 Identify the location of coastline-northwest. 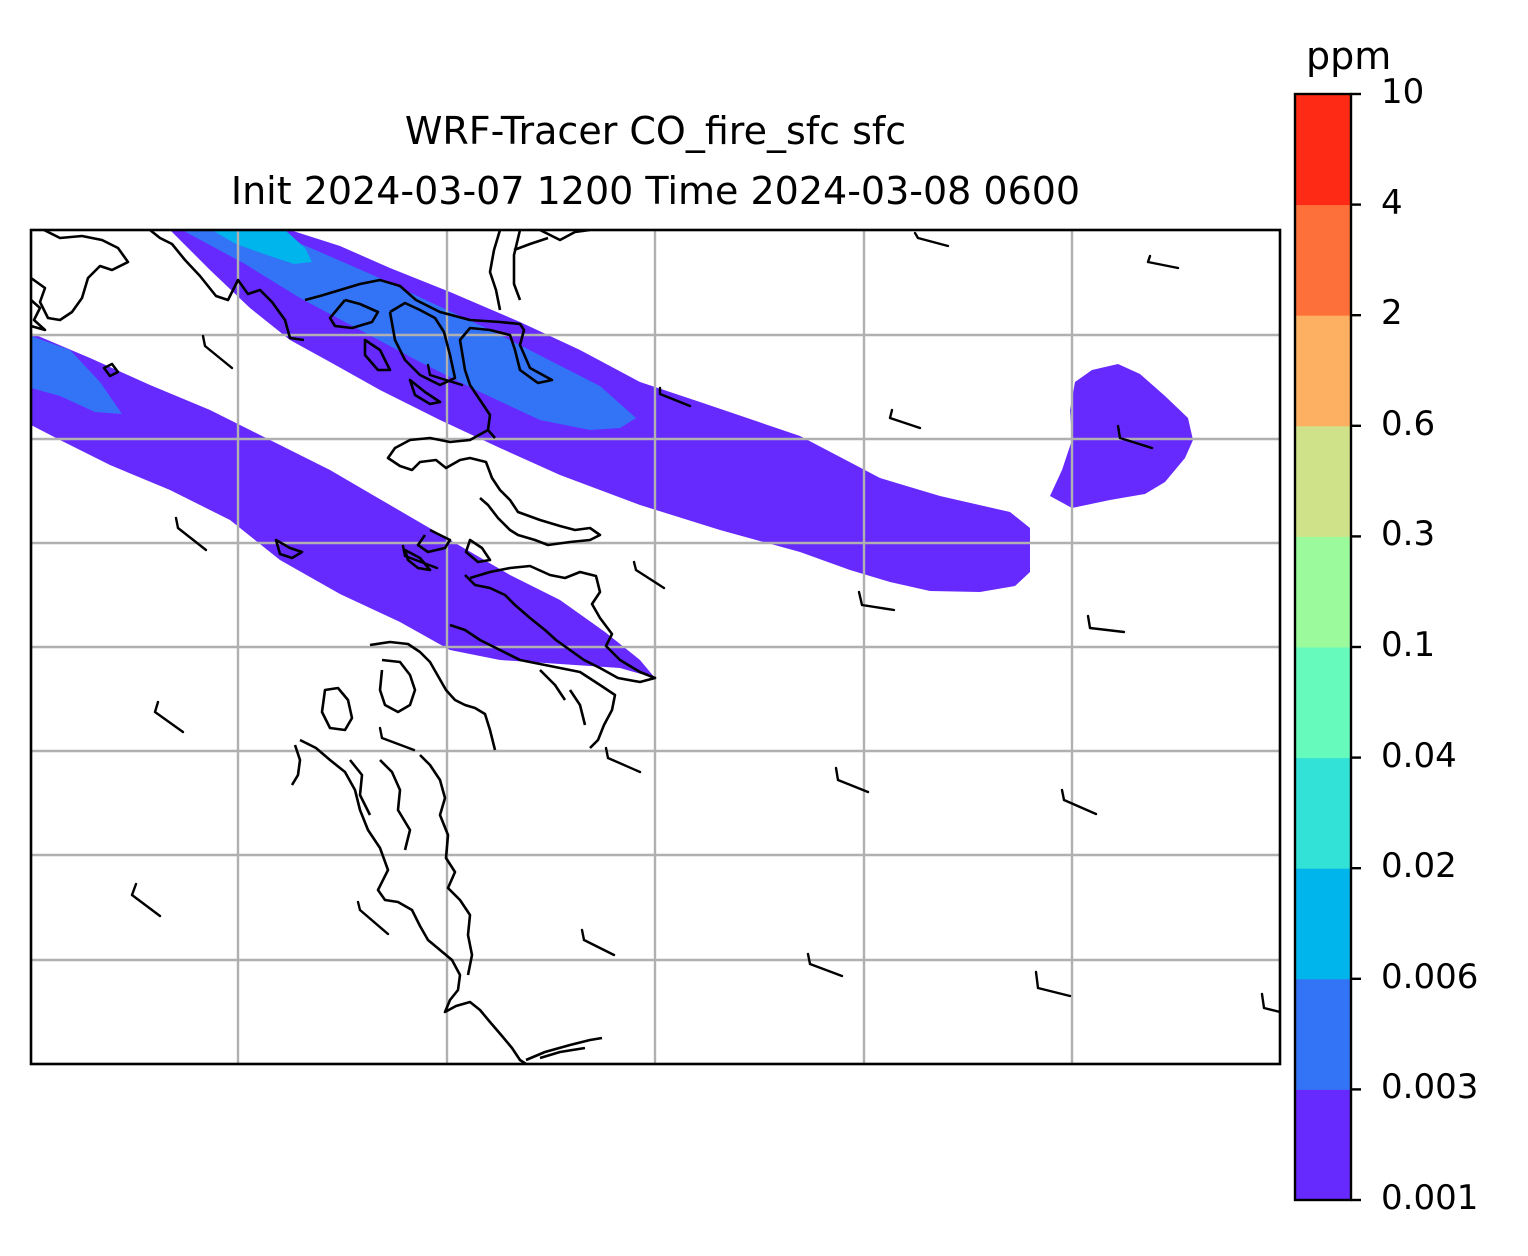
(80, 276).